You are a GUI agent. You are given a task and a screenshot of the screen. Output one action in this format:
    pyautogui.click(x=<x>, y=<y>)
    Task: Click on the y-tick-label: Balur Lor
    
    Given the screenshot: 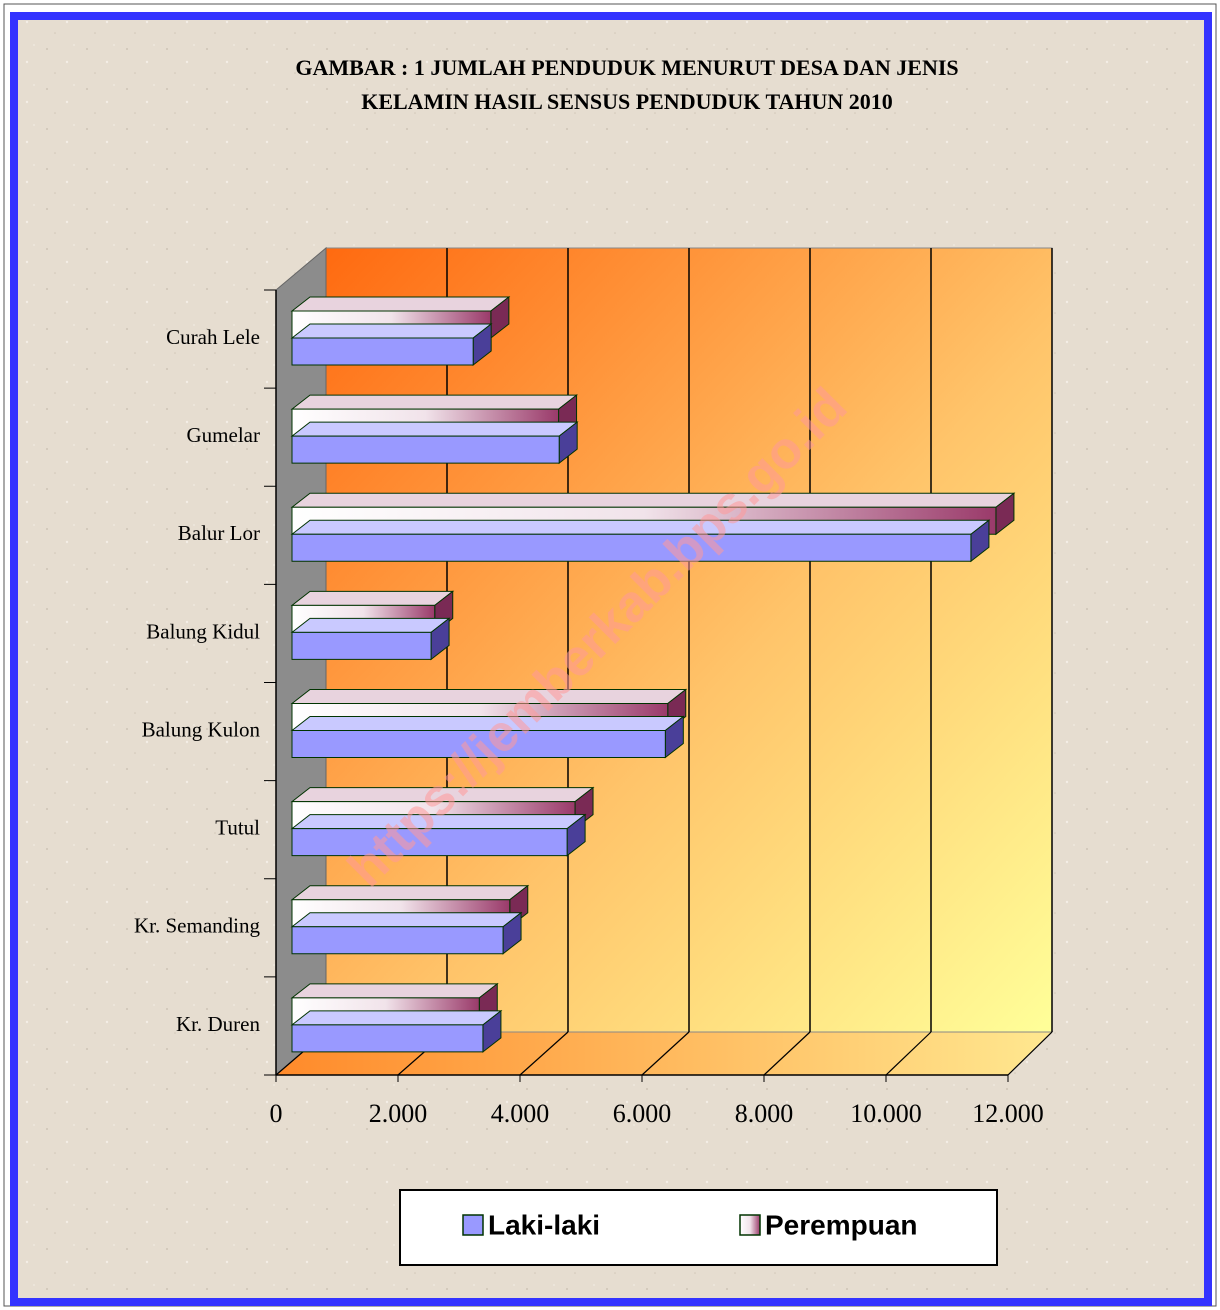 What is the action you would take?
    pyautogui.click(x=219, y=533)
    